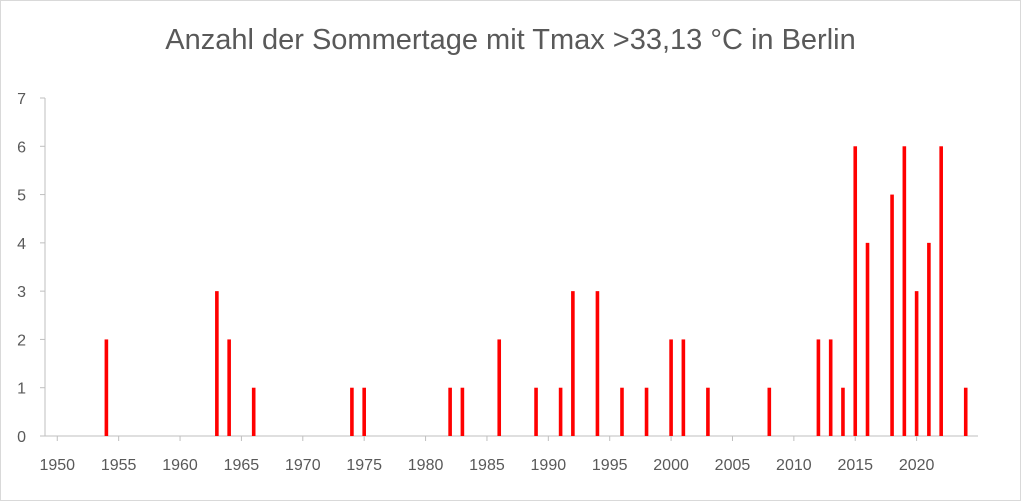 Image resolution: width=1021 pixels, height=501 pixels. I want to click on y-tick-label: 3, so click(21, 292).